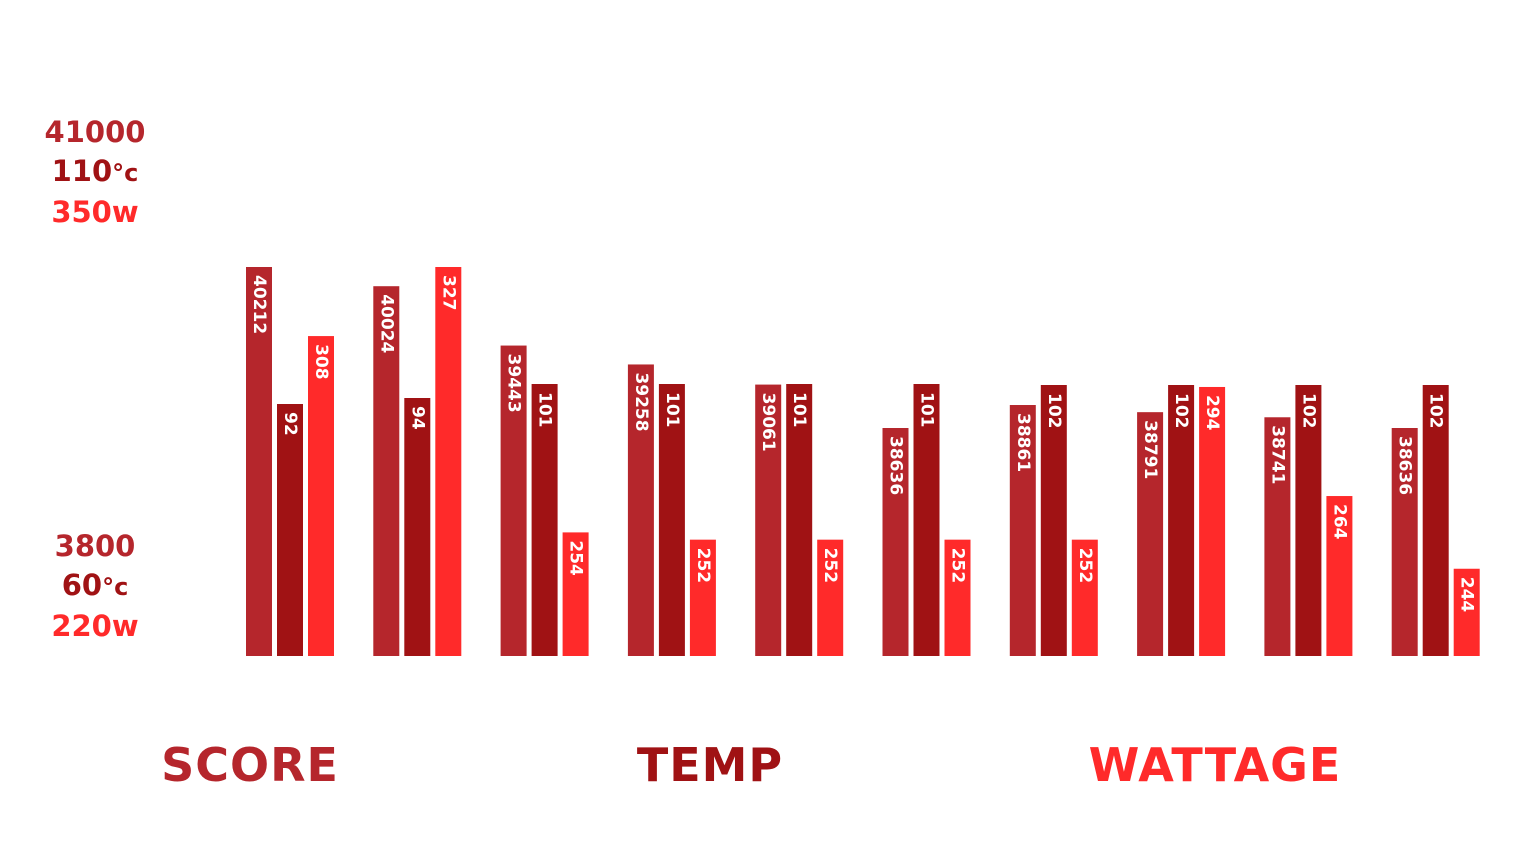 The width and height of the screenshot is (1536, 864). I want to click on axis-bottom-wattage: 220w, so click(95, 626).